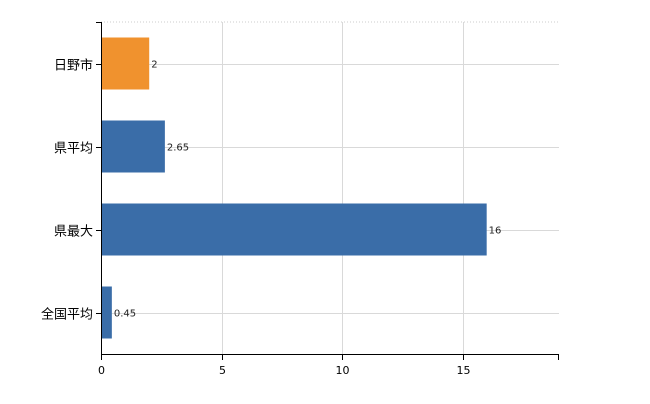 Image resolution: width=650 pixels, height=404 pixels. What do you see at coordinates (73, 149) in the screenshot?
I see `y-tick-label: 県平均` at bounding box center [73, 149].